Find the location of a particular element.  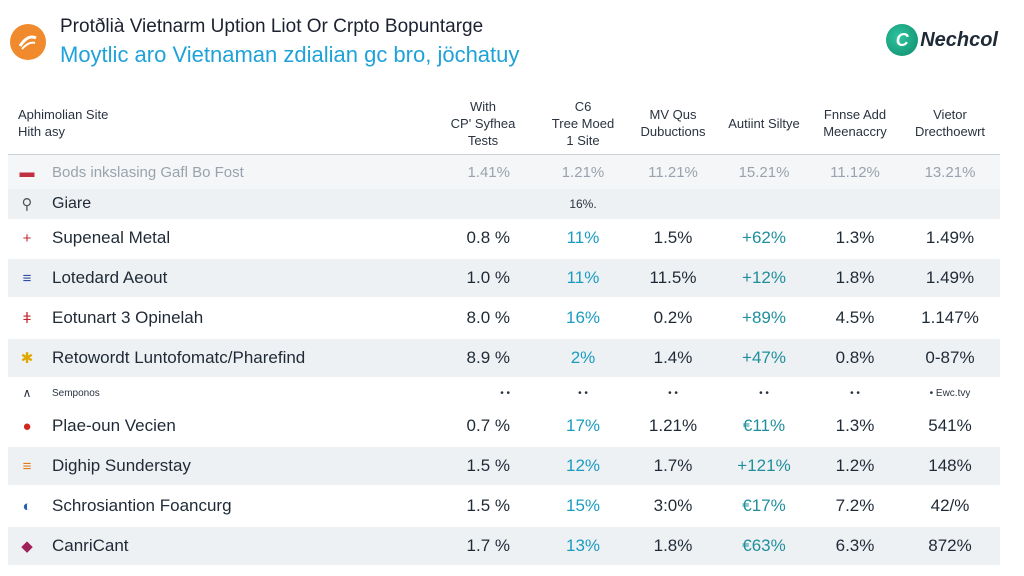

row-name: Eotunart 3 Opinelah is located at coordinates (128, 317).